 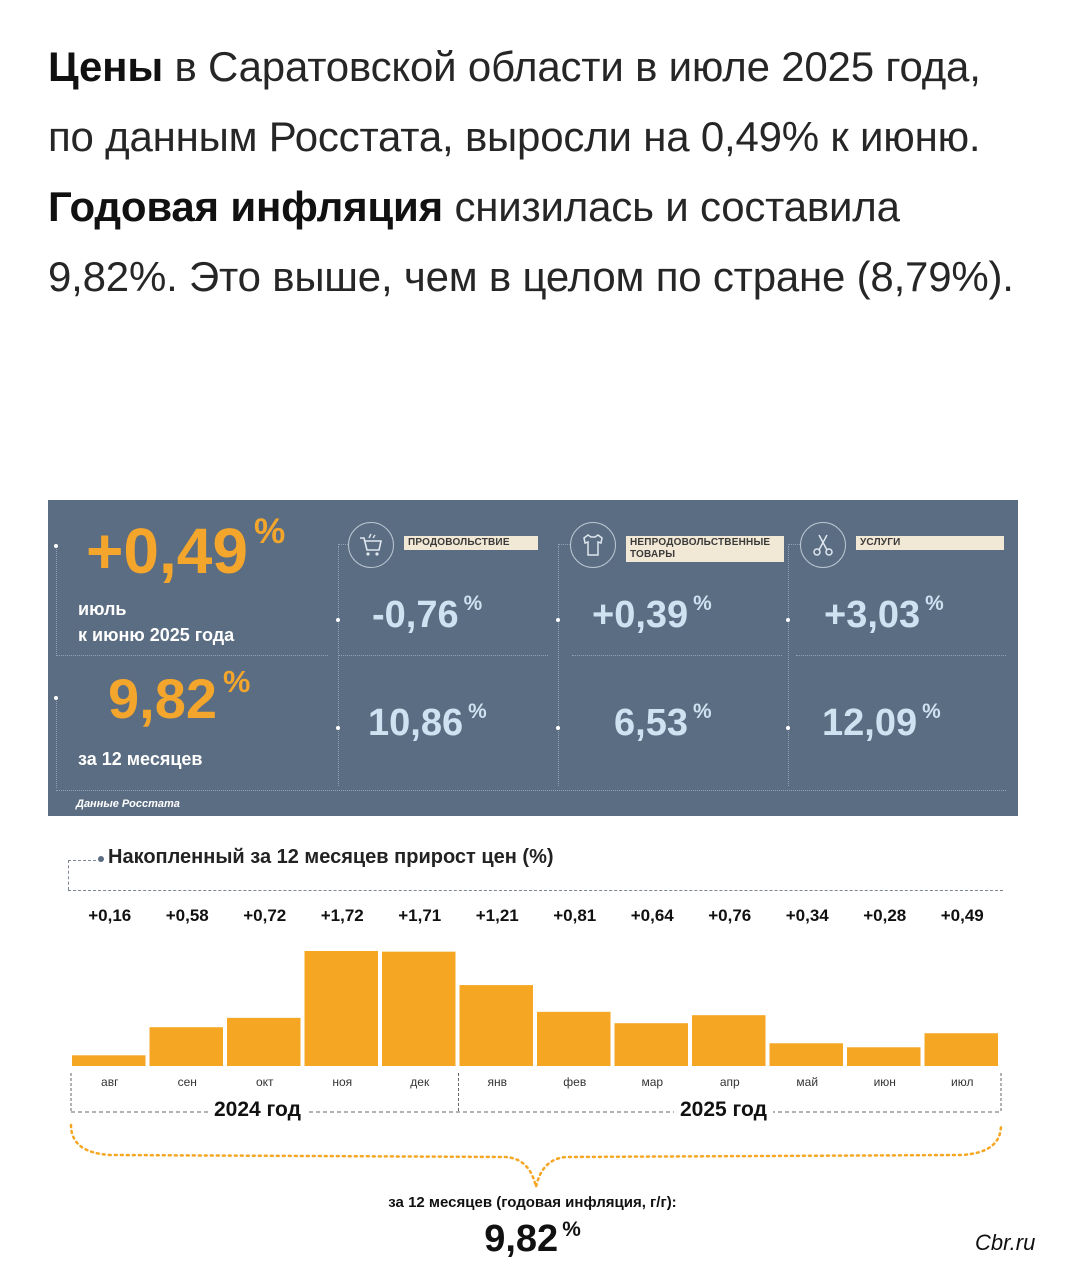 What do you see at coordinates (651, 1044) in the screenshot?
I see `bar-мар` at bounding box center [651, 1044].